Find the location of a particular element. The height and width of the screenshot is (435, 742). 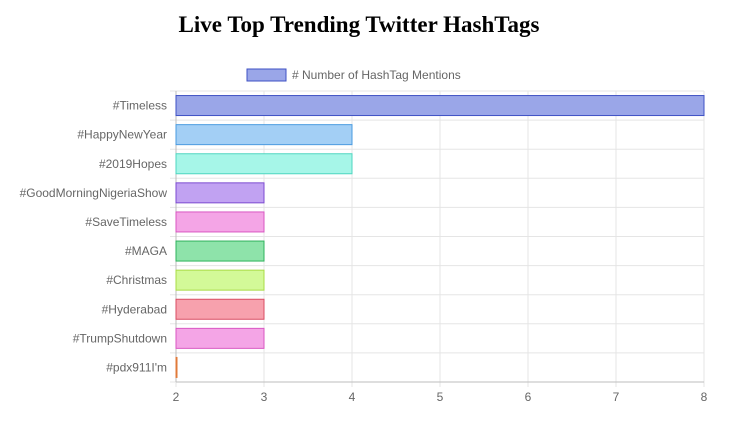

legend-swatch is located at coordinates (266, 75).